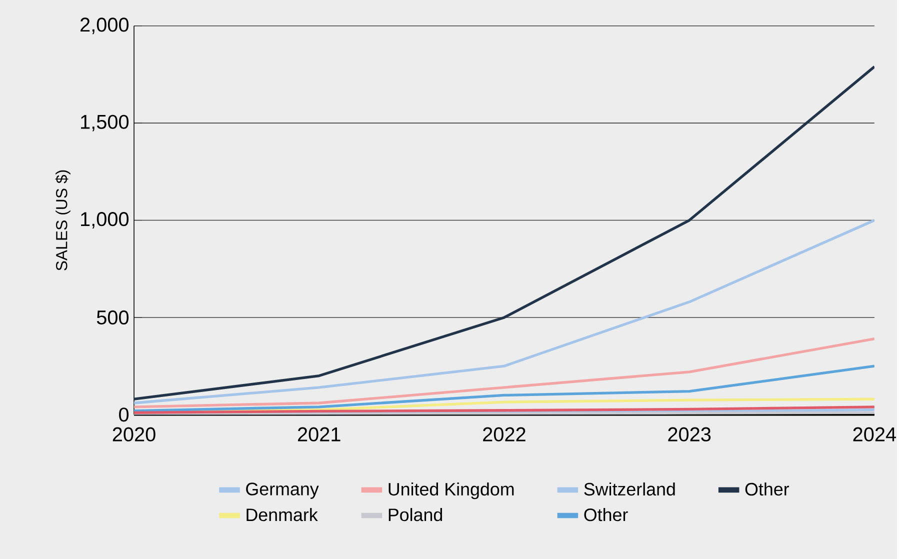 This screenshot has width=901, height=559. What do you see at coordinates (504, 434) in the screenshot?
I see `x-tick-label: 2022` at bounding box center [504, 434].